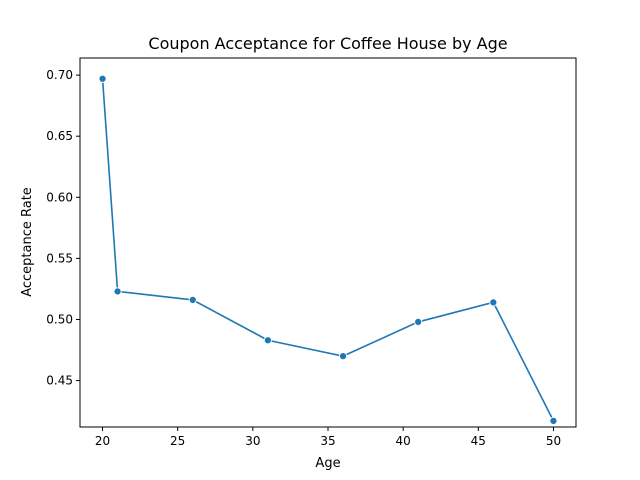 This screenshot has width=640, height=480. What do you see at coordinates (59, 75) in the screenshot?
I see `y-tick-label: 0.70` at bounding box center [59, 75].